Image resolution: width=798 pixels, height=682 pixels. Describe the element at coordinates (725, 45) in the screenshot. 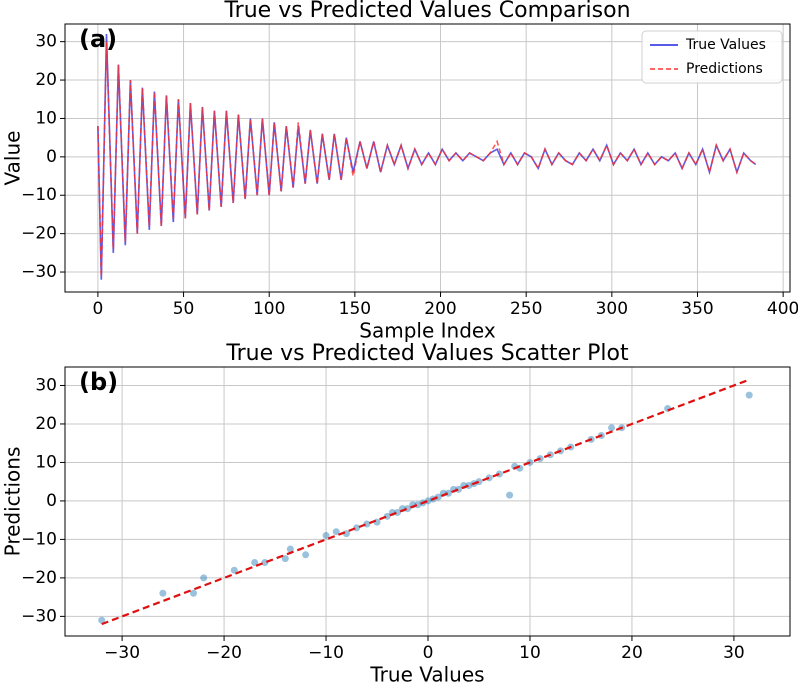

I see `legend-label: True Values` at that location.